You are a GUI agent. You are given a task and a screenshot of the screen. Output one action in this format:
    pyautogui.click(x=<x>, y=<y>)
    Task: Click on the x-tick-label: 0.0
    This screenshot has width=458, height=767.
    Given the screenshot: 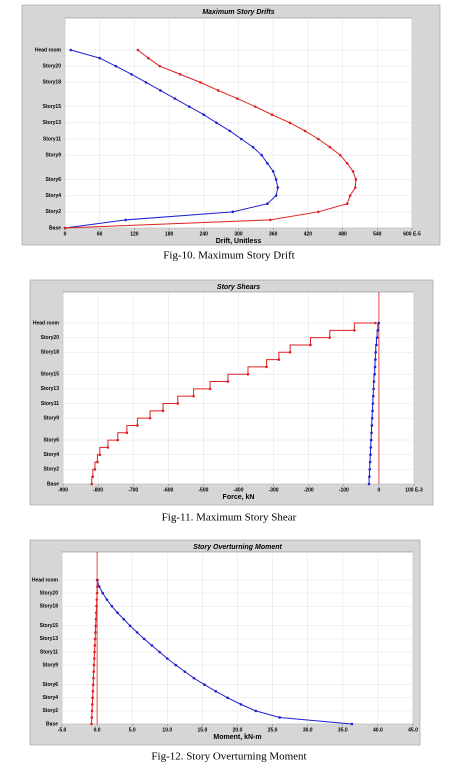 What is the action you would take?
    pyautogui.click(x=97, y=730)
    